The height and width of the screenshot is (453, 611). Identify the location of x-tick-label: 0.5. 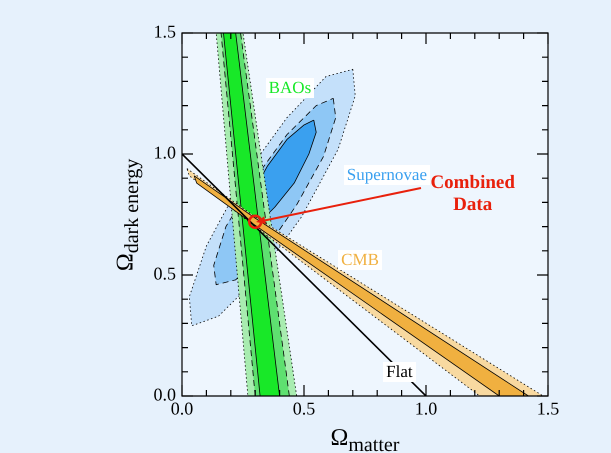
(304, 408).